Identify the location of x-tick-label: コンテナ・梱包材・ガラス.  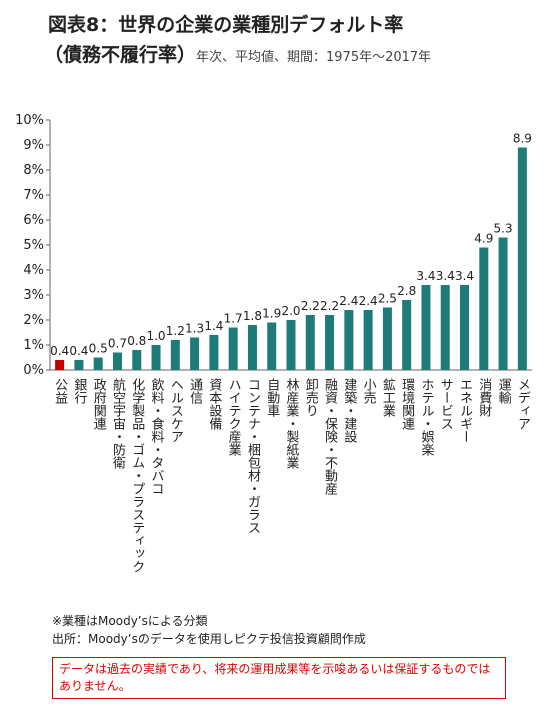
(253, 456).